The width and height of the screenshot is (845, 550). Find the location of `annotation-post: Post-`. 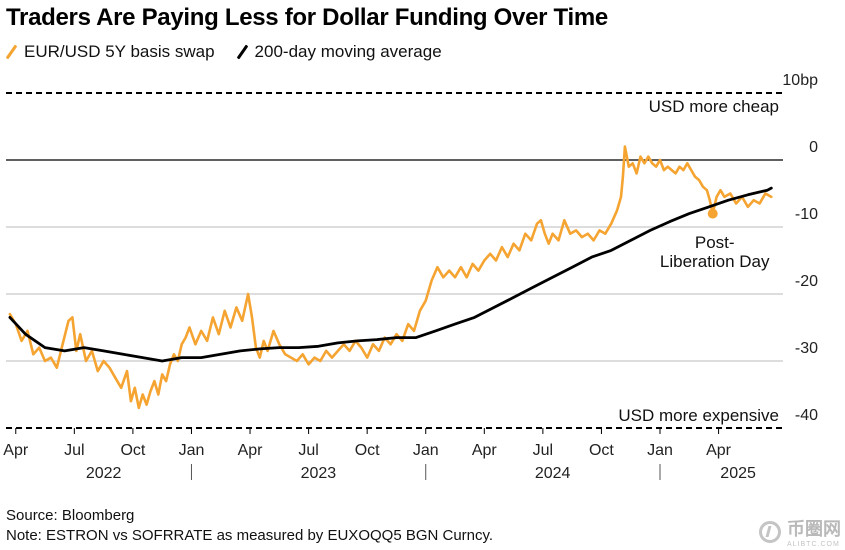

annotation-post: Post- is located at coordinates (715, 242).